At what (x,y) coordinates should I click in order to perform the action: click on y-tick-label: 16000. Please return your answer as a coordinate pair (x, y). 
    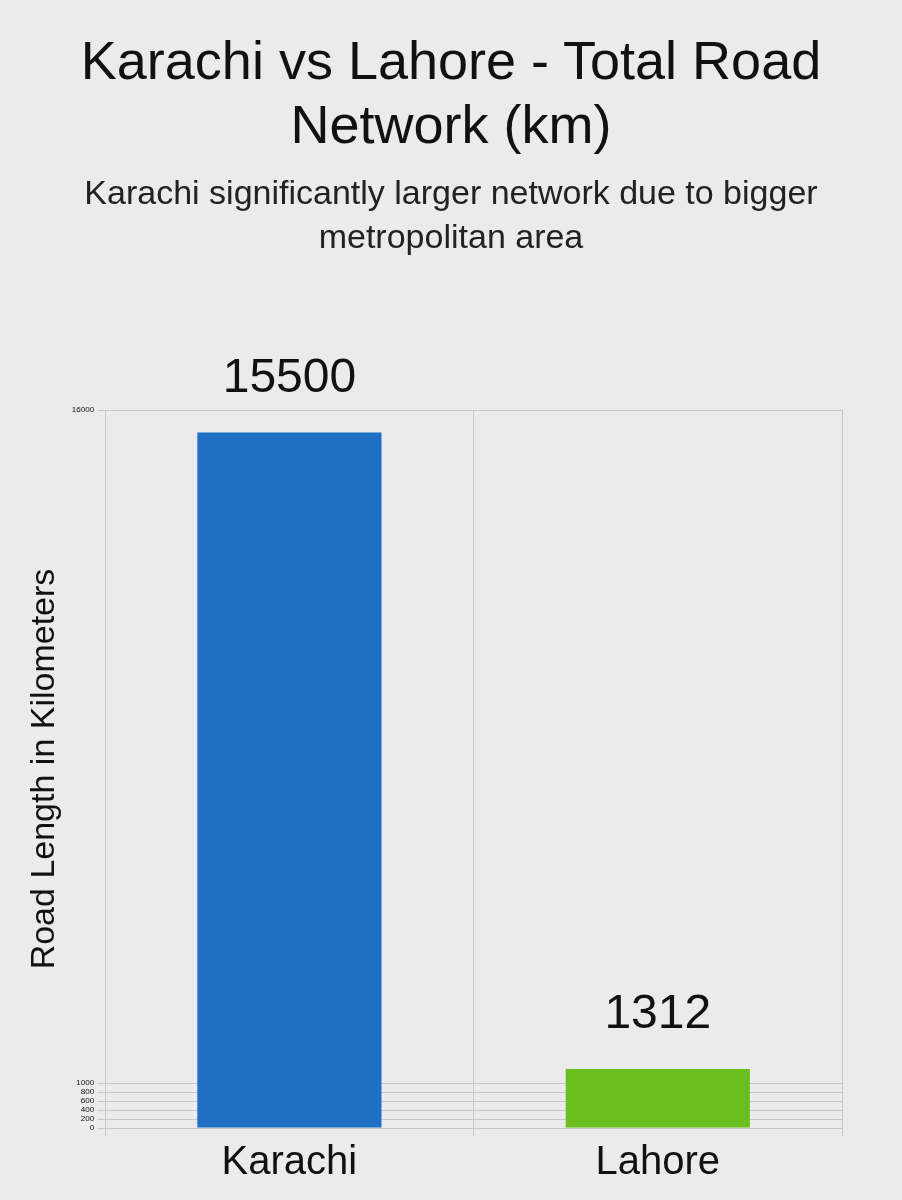
    Looking at the image, I should click on (83, 410).